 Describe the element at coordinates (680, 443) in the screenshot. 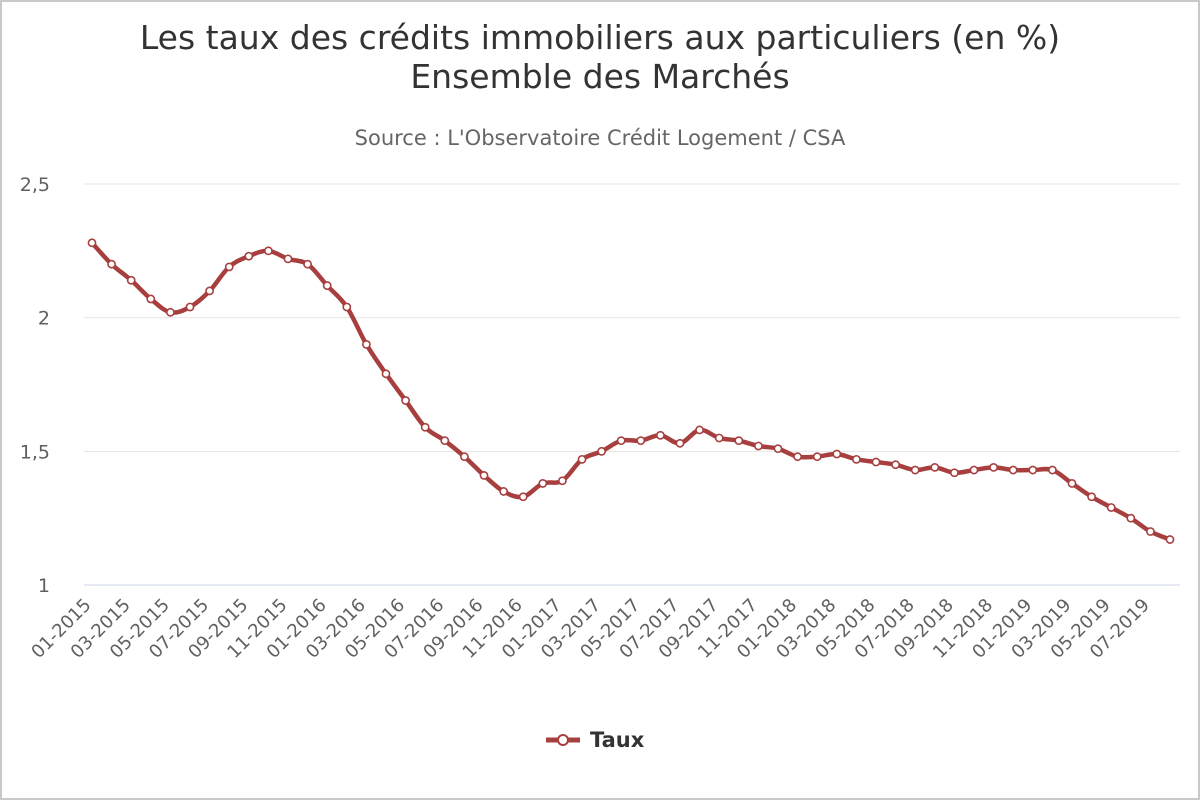

I see `data-point-07-2017` at that location.